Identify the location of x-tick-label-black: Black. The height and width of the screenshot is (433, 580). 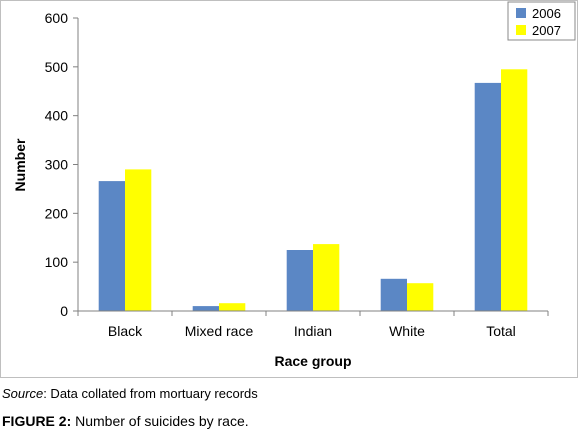
(125, 331).